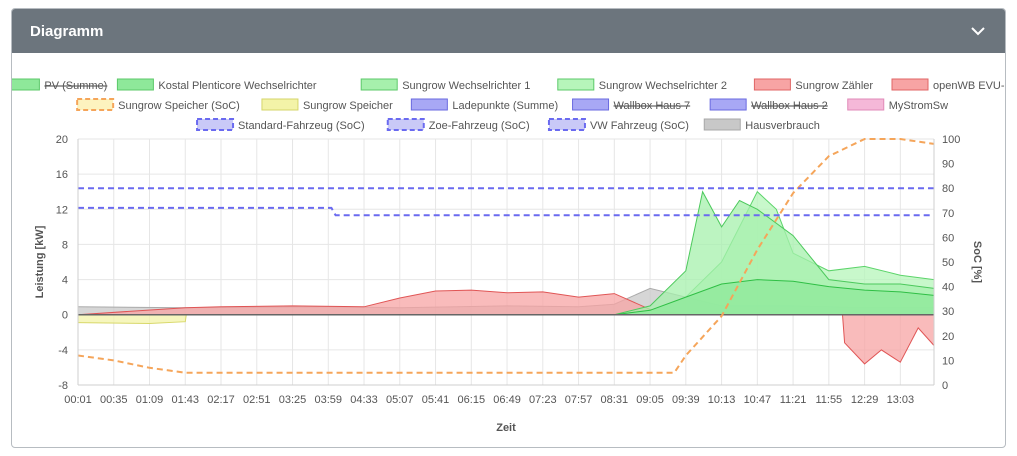 The height and width of the screenshot is (456, 1017). I want to click on legend-label: Standard-Fahrzeug (SoC), so click(301, 126).